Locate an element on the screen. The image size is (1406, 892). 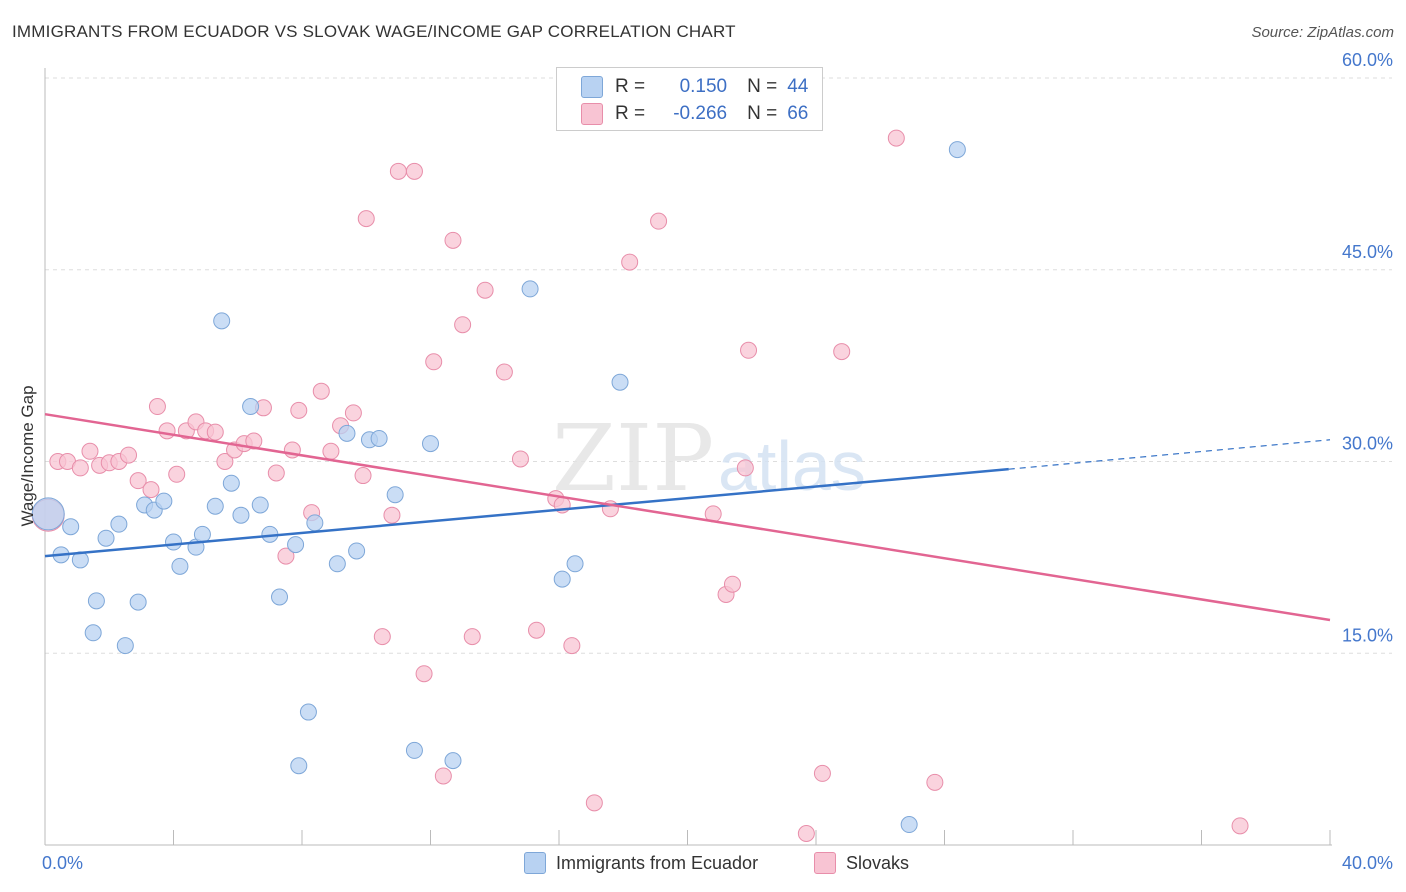
r-value-slovak: -0.266 is located at coordinates (700, 113).